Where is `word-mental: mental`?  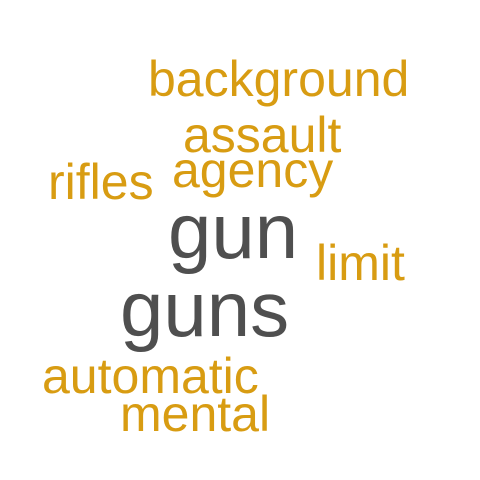 word-mental: mental is located at coordinates (195, 414).